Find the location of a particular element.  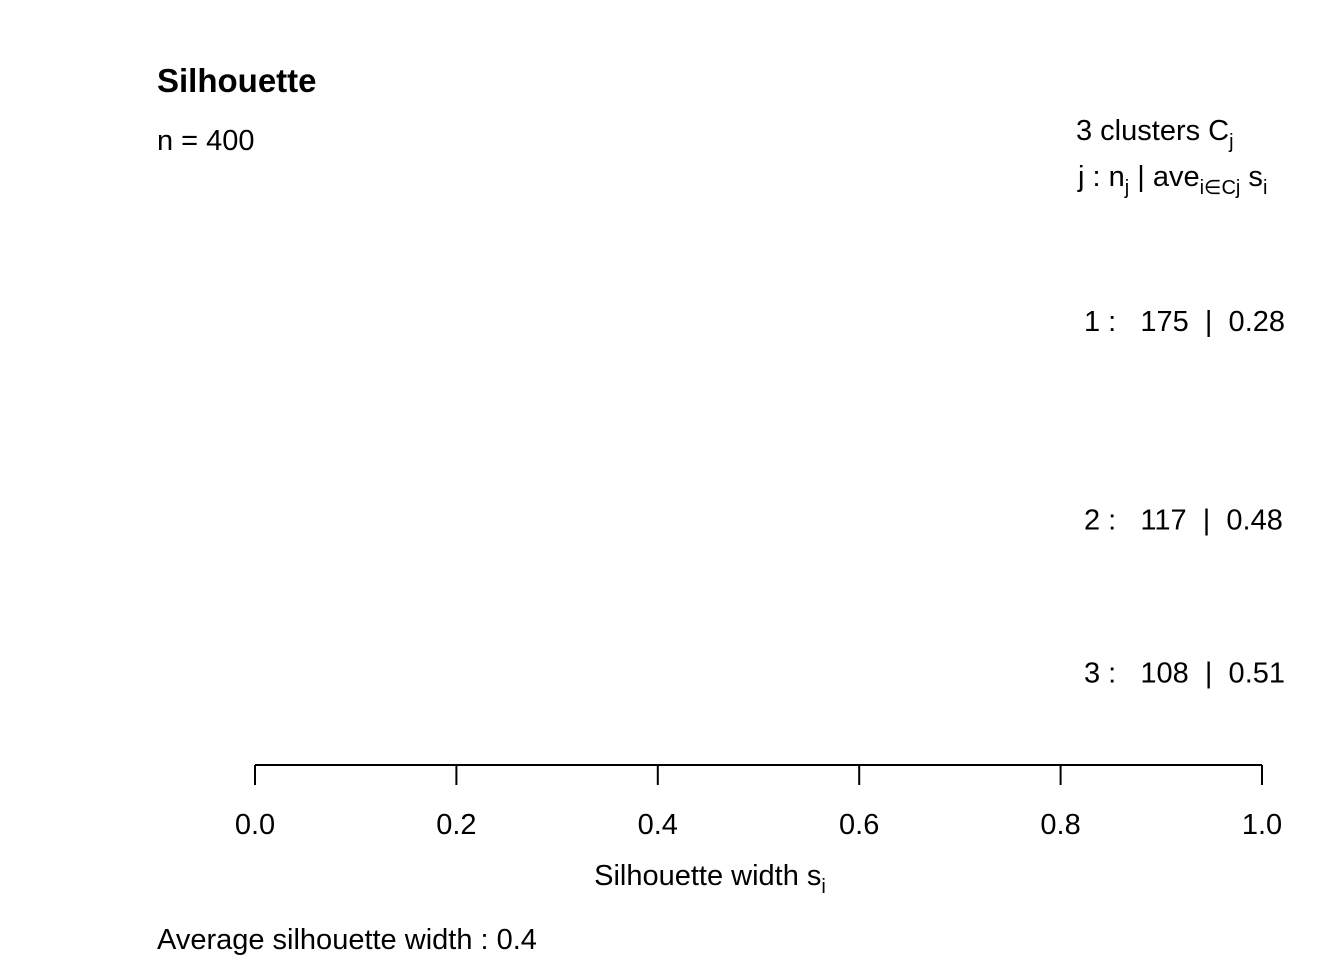

x-tick-label: 0.2 is located at coordinates (456, 825).